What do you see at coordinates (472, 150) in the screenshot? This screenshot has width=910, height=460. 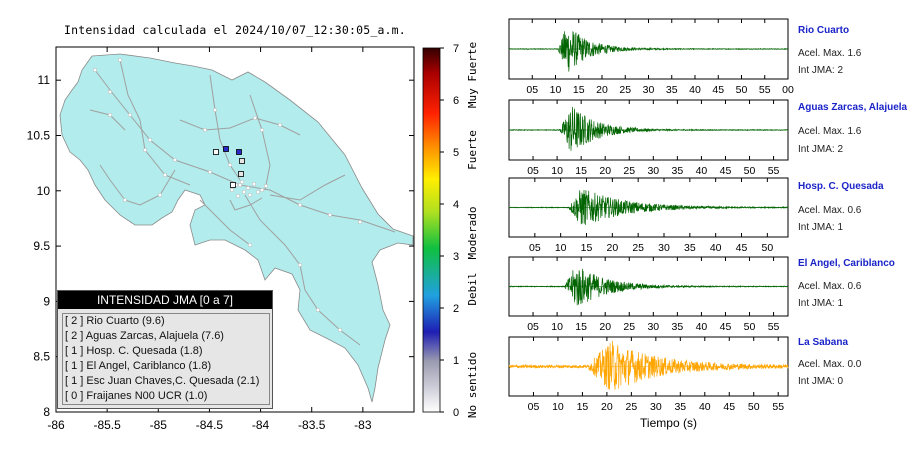 I see `colorbar-label: Fuerte` at bounding box center [472, 150].